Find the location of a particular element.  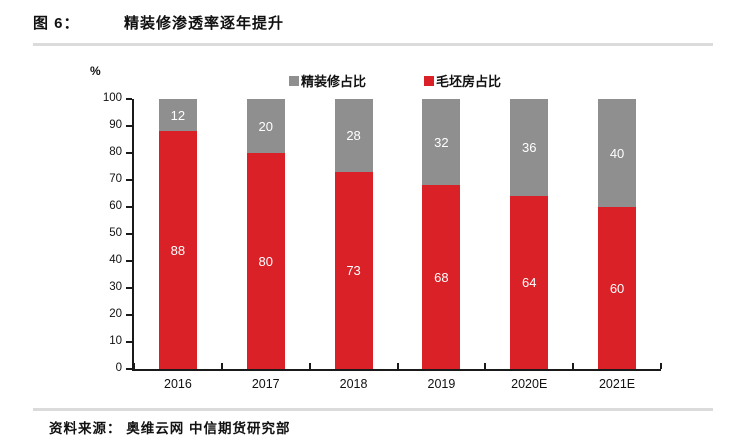

bar-value-label: 36 is located at coordinates (529, 148).